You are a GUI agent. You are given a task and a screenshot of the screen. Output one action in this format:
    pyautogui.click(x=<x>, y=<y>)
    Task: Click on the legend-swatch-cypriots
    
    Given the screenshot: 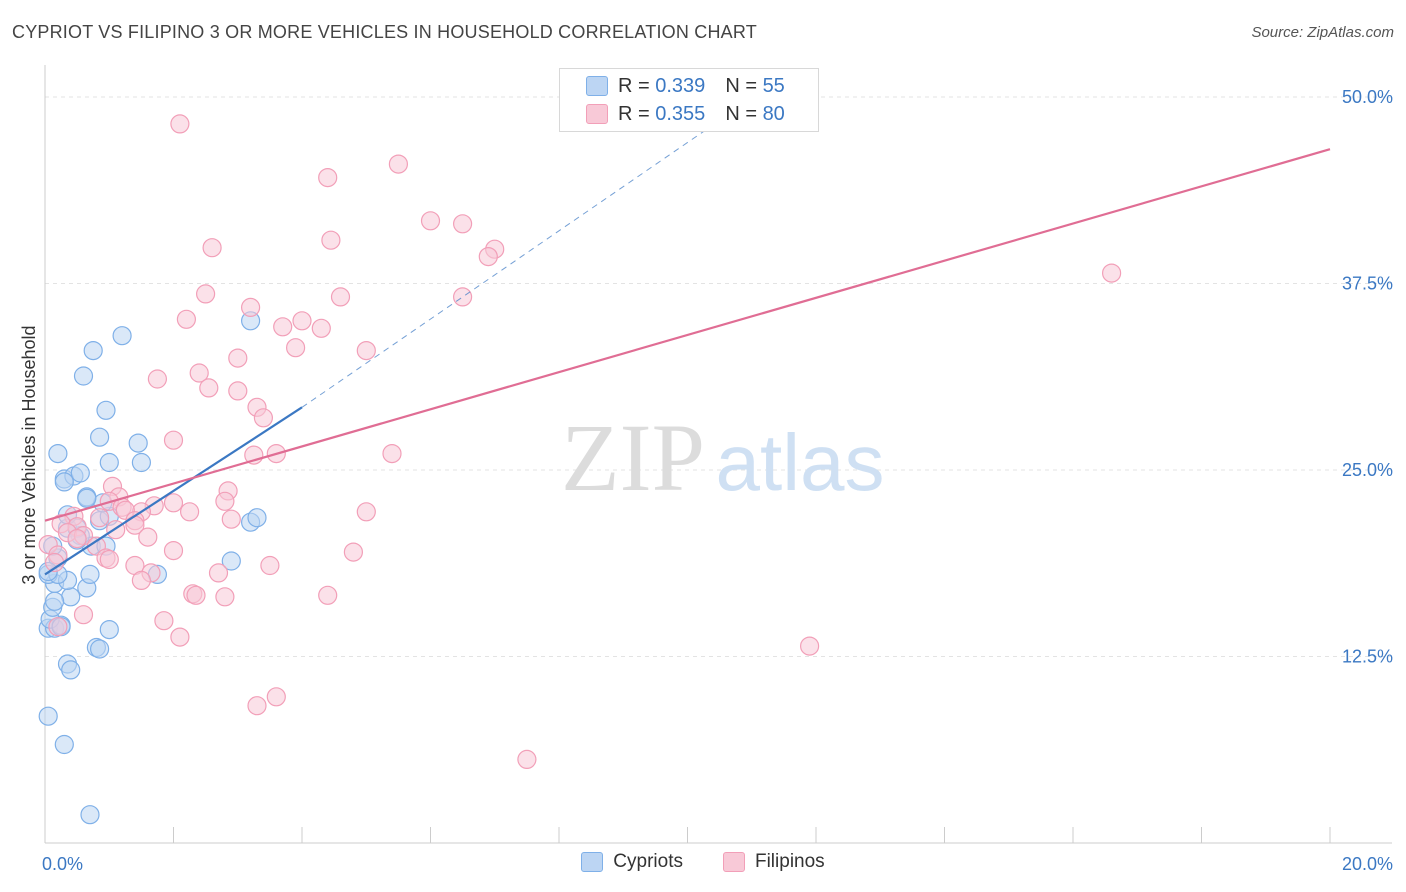 What is the action you would take?
    pyautogui.click(x=597, y=86)
    